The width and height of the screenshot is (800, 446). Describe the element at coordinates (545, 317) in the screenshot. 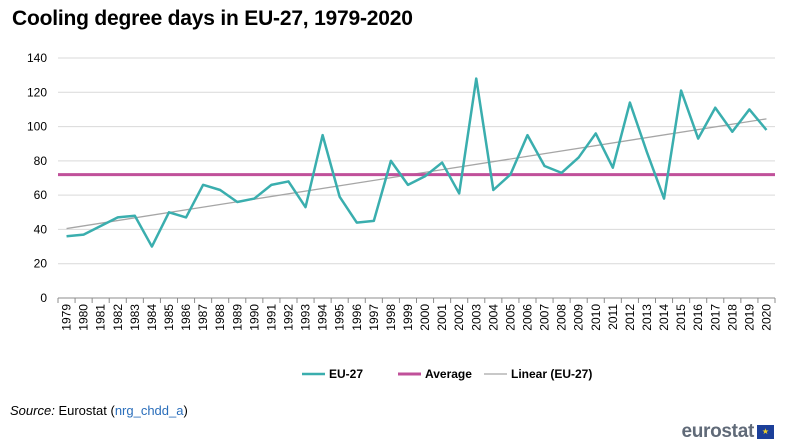

I see `x-tick-label: 2007` at that location.